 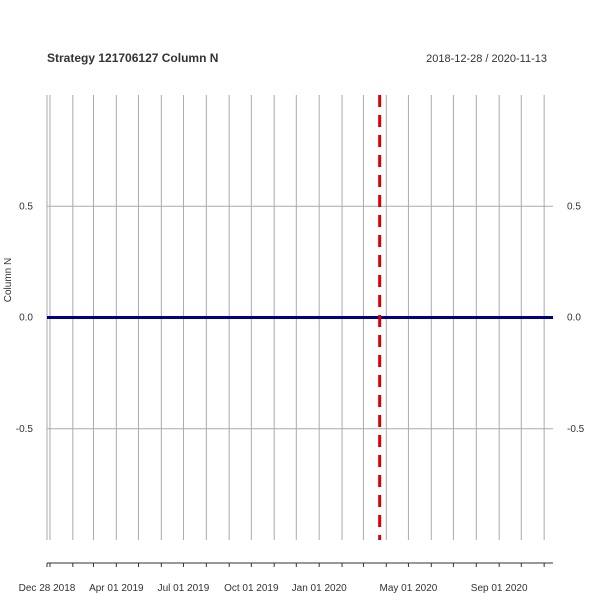 I want to click on y-tick-label-right: 0.0, so click(x=574, y=318).